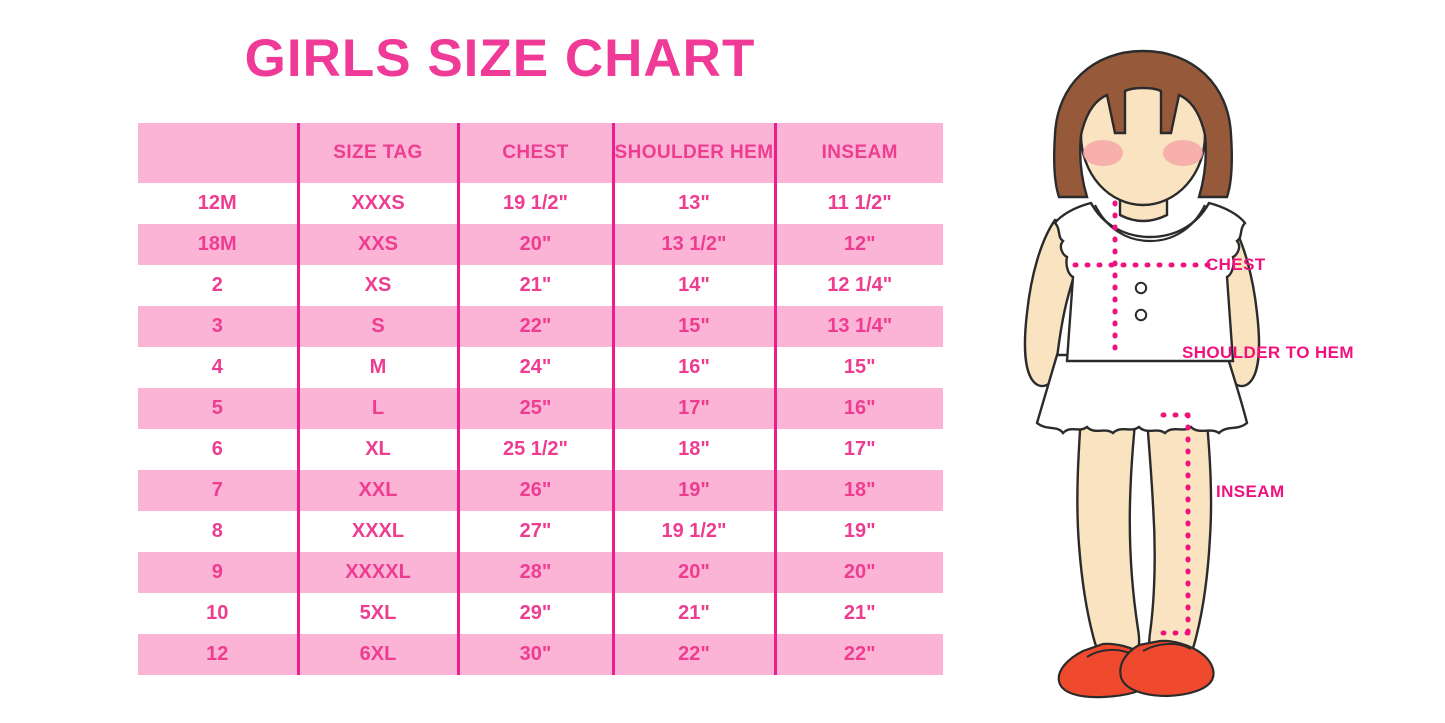 The width and height of the screenshot is (1445, 723). What do you see at coordinates (379, 572) in the screenshot?
I see `cell-size-tag: XXXXL` at bounding box center [379, 572].